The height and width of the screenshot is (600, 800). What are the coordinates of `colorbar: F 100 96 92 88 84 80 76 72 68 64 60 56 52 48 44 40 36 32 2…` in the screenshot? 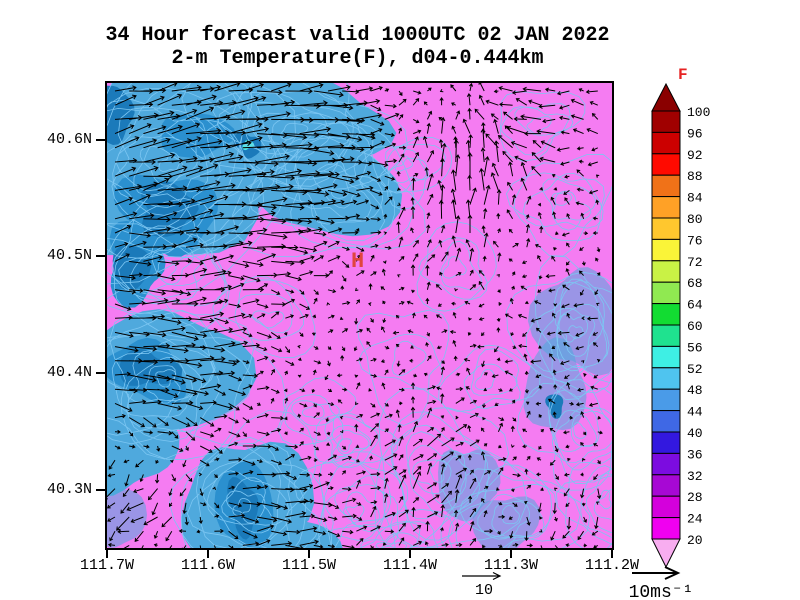 It's located at (710, 315).